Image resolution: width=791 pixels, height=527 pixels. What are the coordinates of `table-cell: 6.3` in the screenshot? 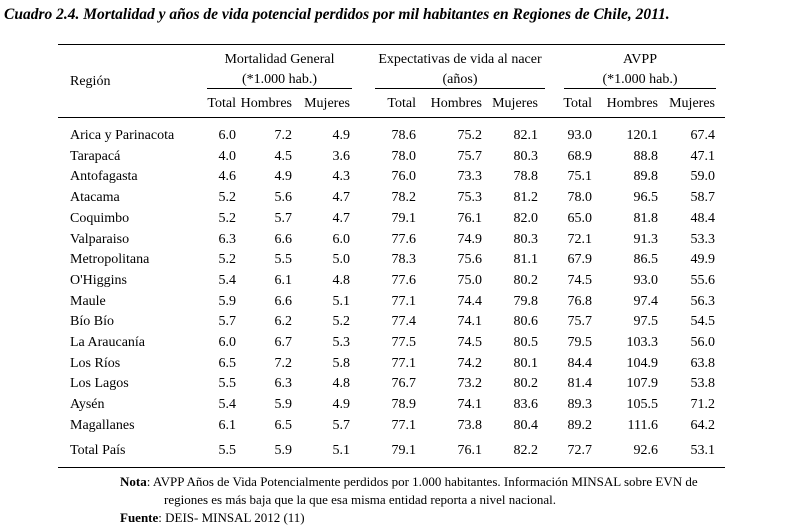 It's located at (283, 384).